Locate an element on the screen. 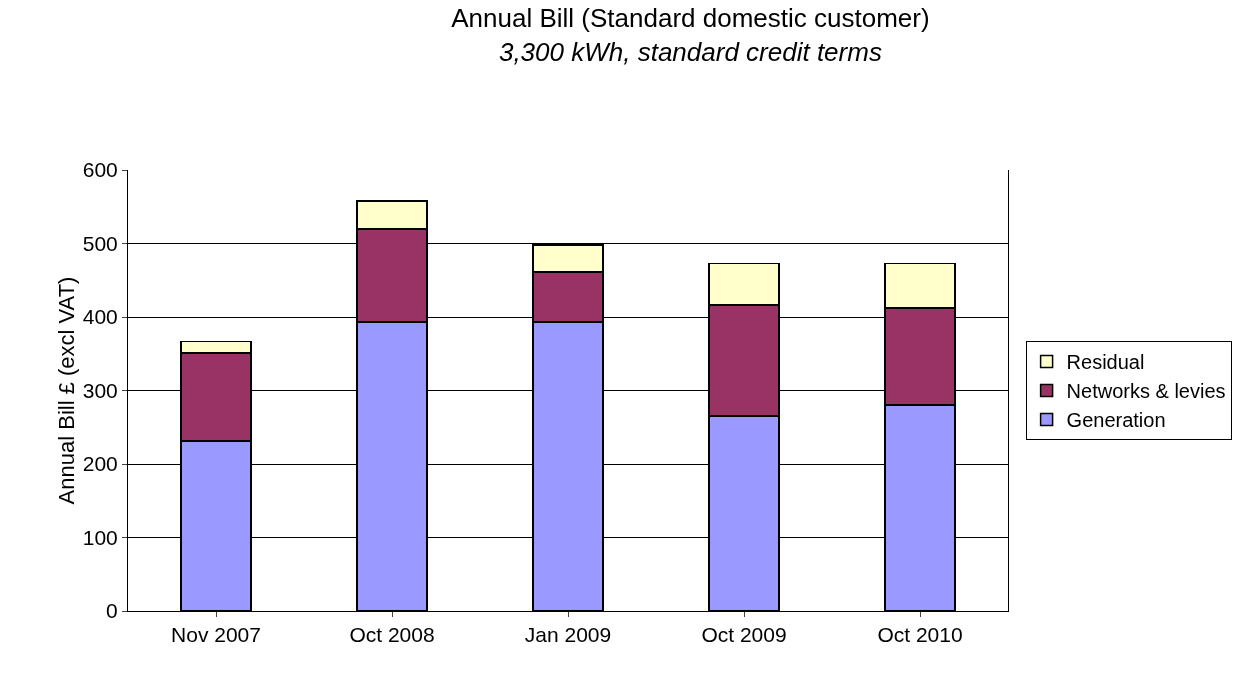 This screenshot has width=1244, height=679. legend-label: Generation is located at coordinates (1116, 420).